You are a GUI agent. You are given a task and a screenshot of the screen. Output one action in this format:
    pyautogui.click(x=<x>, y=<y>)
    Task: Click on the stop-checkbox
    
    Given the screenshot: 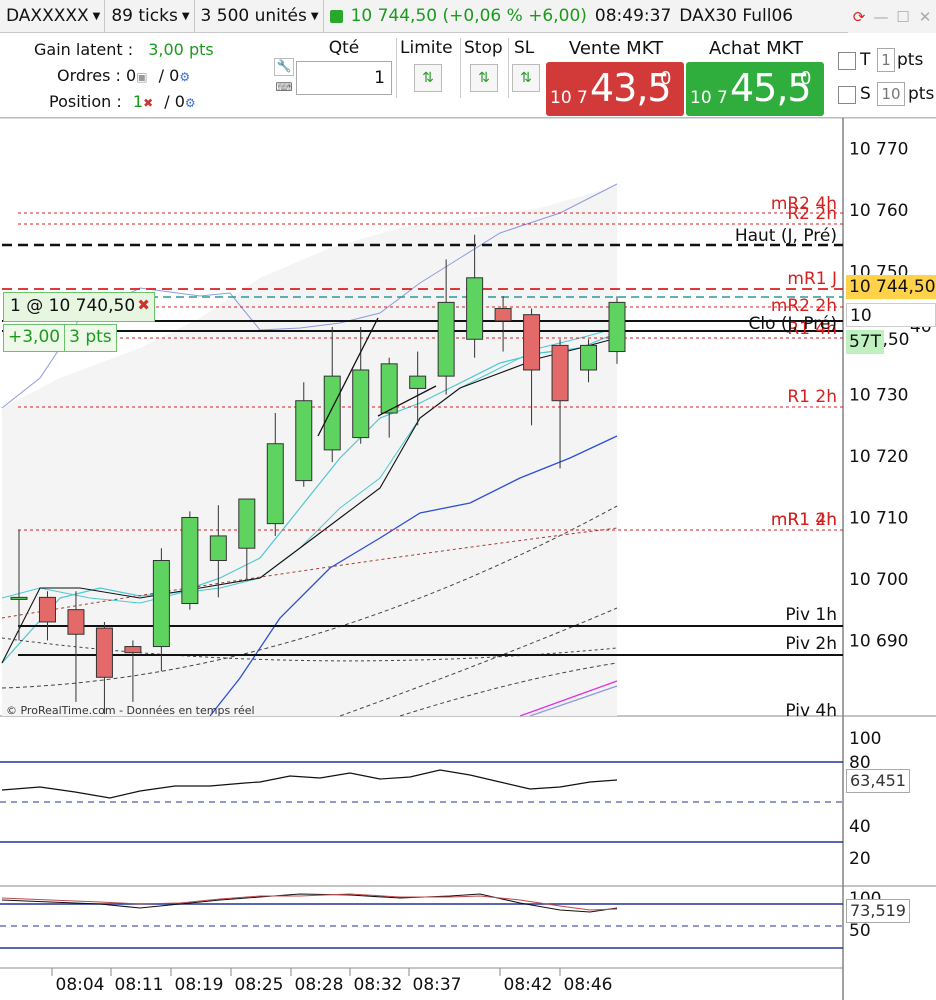 What is the action you would take?
    pyautogui.click(x=847, y=95)
    